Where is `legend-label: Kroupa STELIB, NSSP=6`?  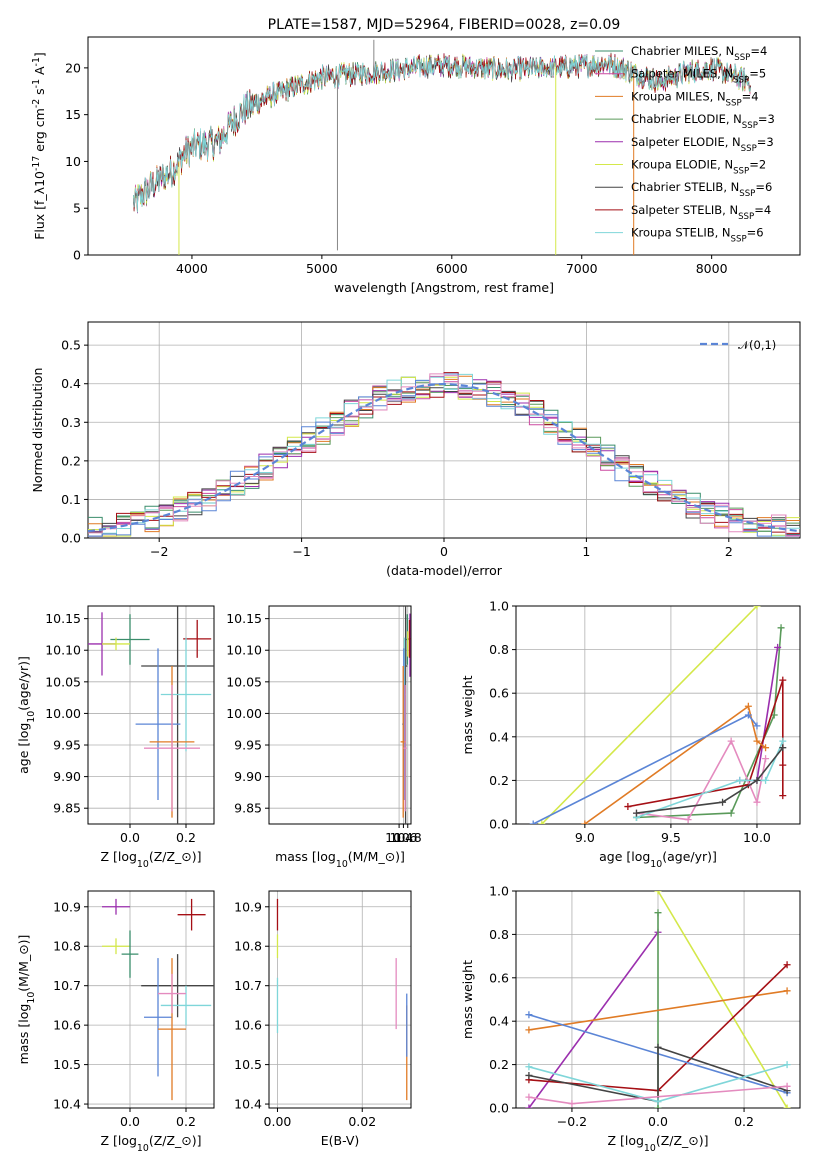
legend-label: Kroupa STELIB, NSSP=6 is located at coordinates (697, 235).